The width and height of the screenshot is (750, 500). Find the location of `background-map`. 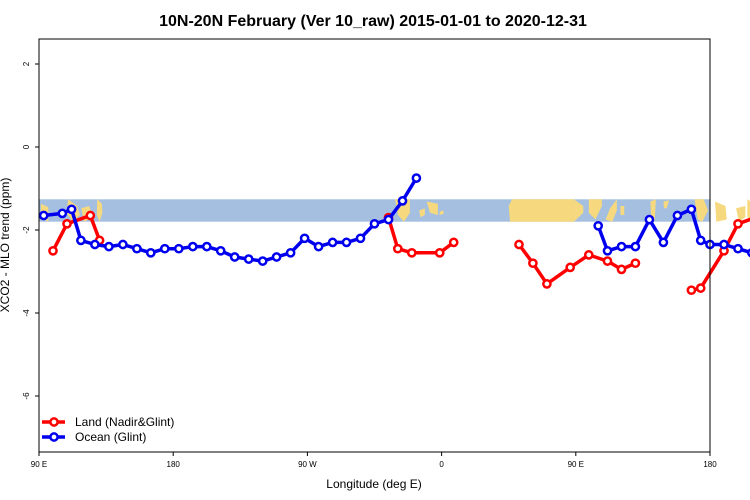

background-map is located at coordinates (394, 210).